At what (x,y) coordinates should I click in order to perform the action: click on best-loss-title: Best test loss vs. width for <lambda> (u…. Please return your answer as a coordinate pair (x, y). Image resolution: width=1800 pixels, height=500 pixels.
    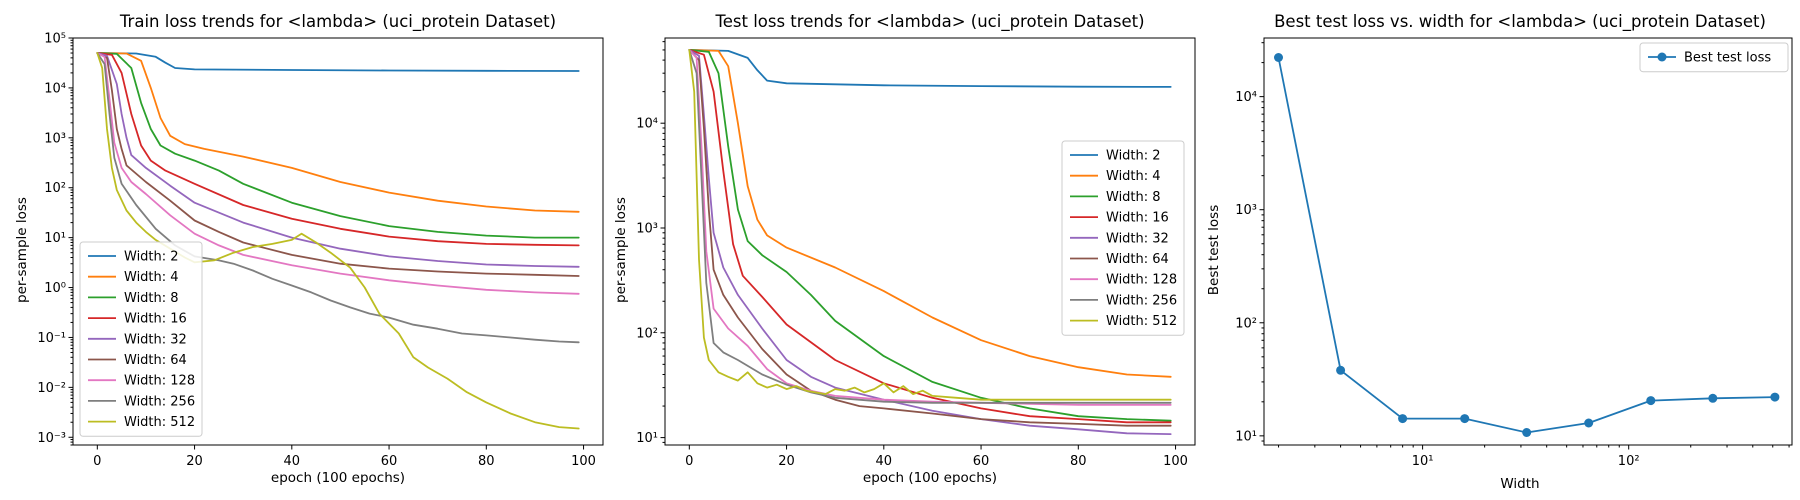
    Looking at the image, I should click on (1520, 22).